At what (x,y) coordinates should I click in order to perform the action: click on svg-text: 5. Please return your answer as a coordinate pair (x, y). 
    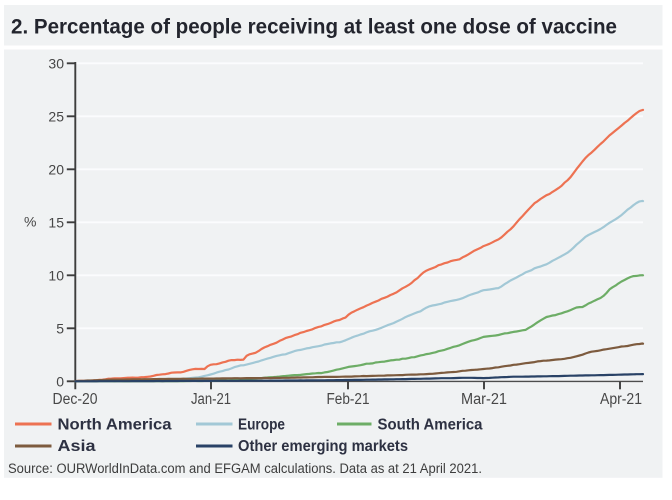
    Looking at the image, I should click on (60, 328).